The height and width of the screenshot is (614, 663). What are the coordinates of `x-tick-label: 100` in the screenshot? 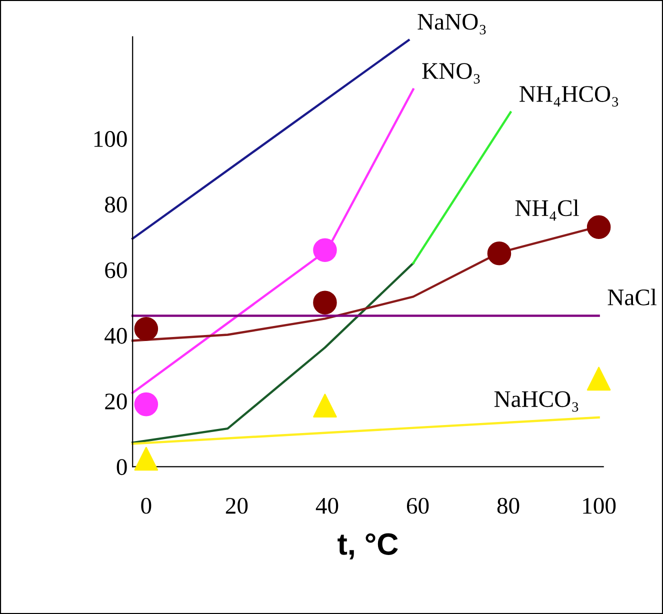 It's located at (599, 506).